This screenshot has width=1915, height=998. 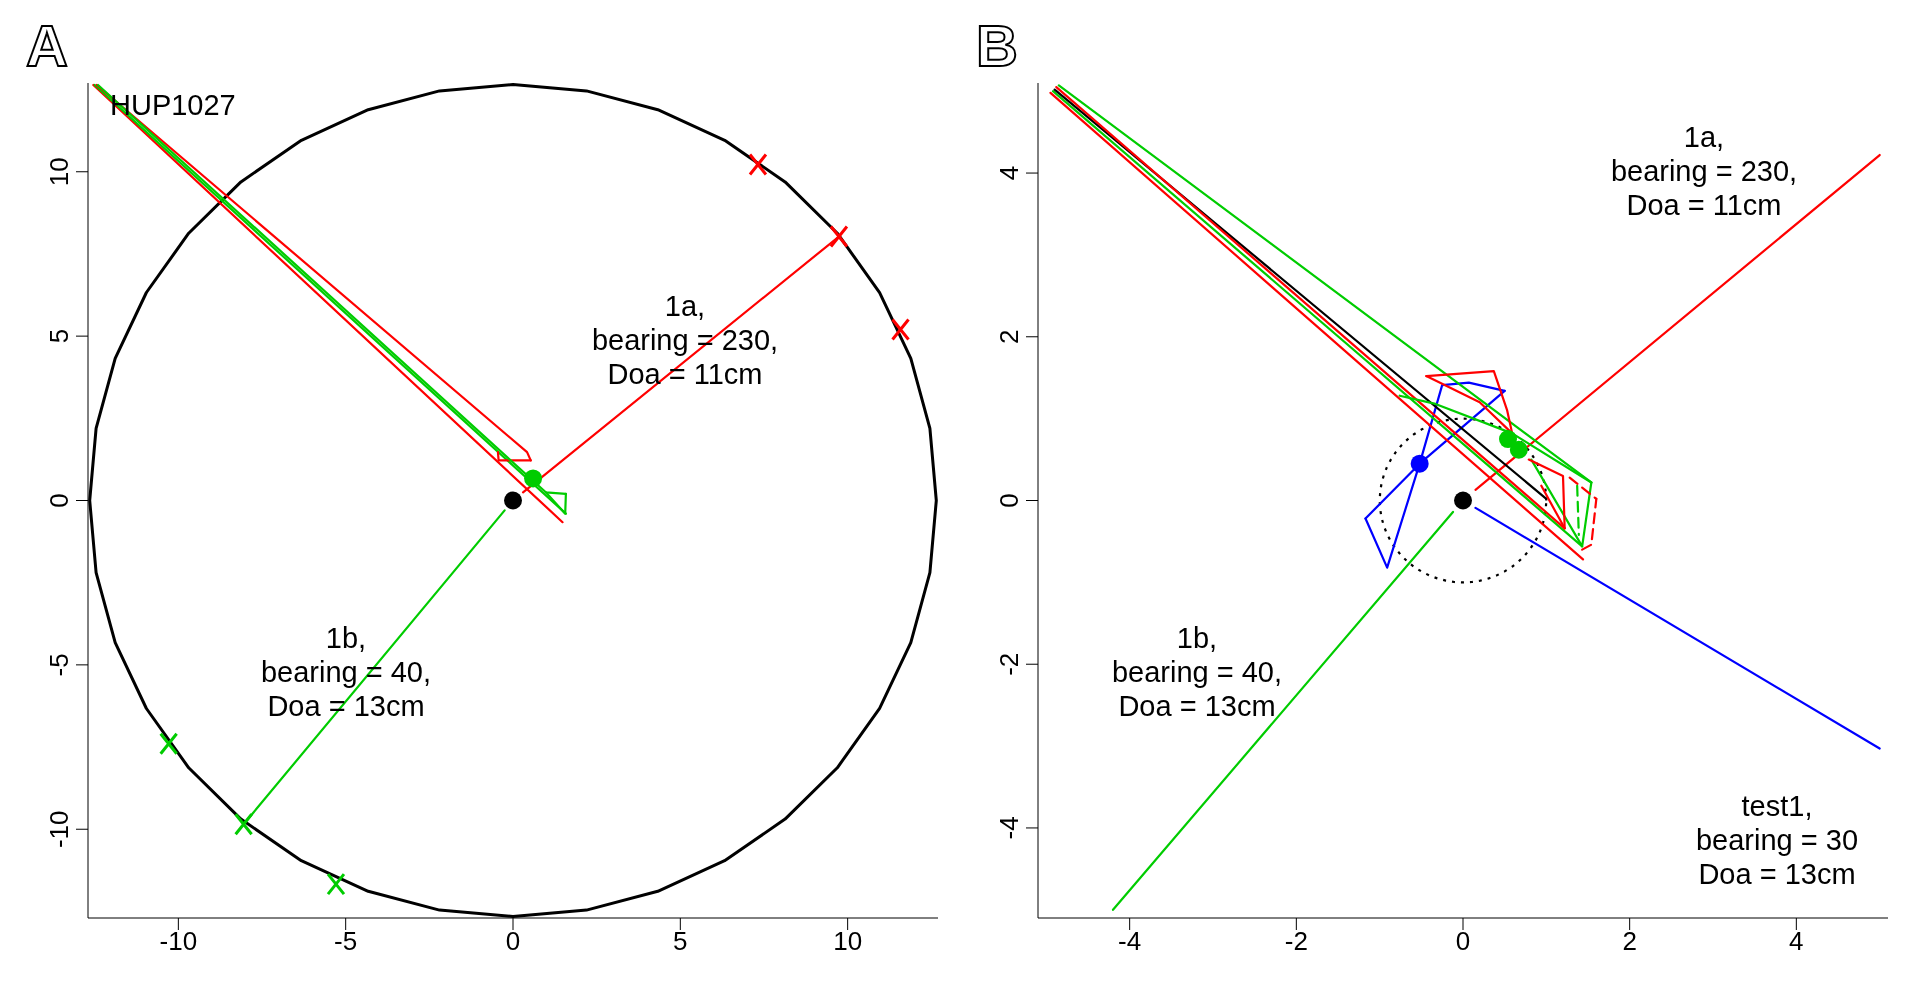 What do you see at coordinates (1130, 941) in the screenshot?
I see `x-tick-label: -4` at bounding box center [1130, 941].